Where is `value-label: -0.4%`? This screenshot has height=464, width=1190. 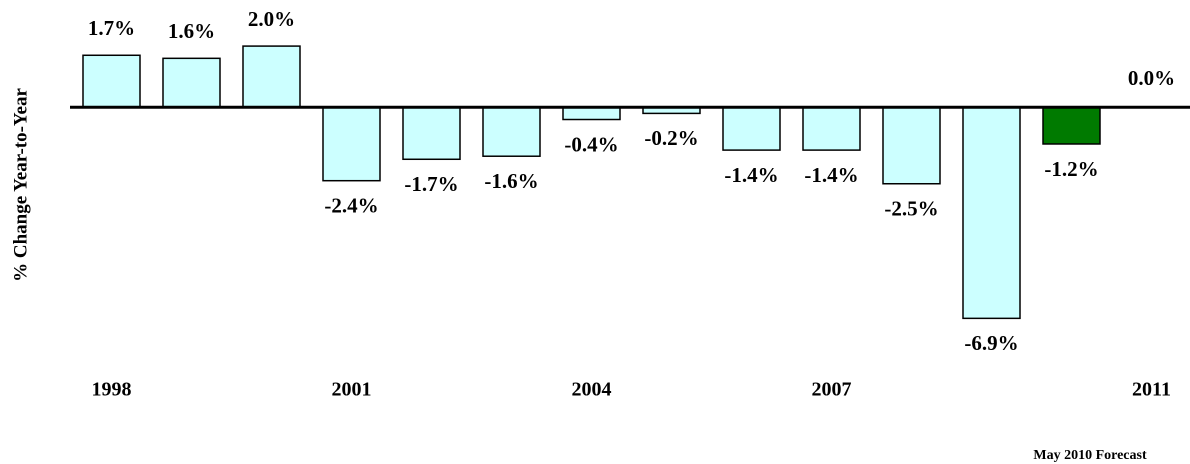
value-label: -0.4% is located at coordinates (591, 144).